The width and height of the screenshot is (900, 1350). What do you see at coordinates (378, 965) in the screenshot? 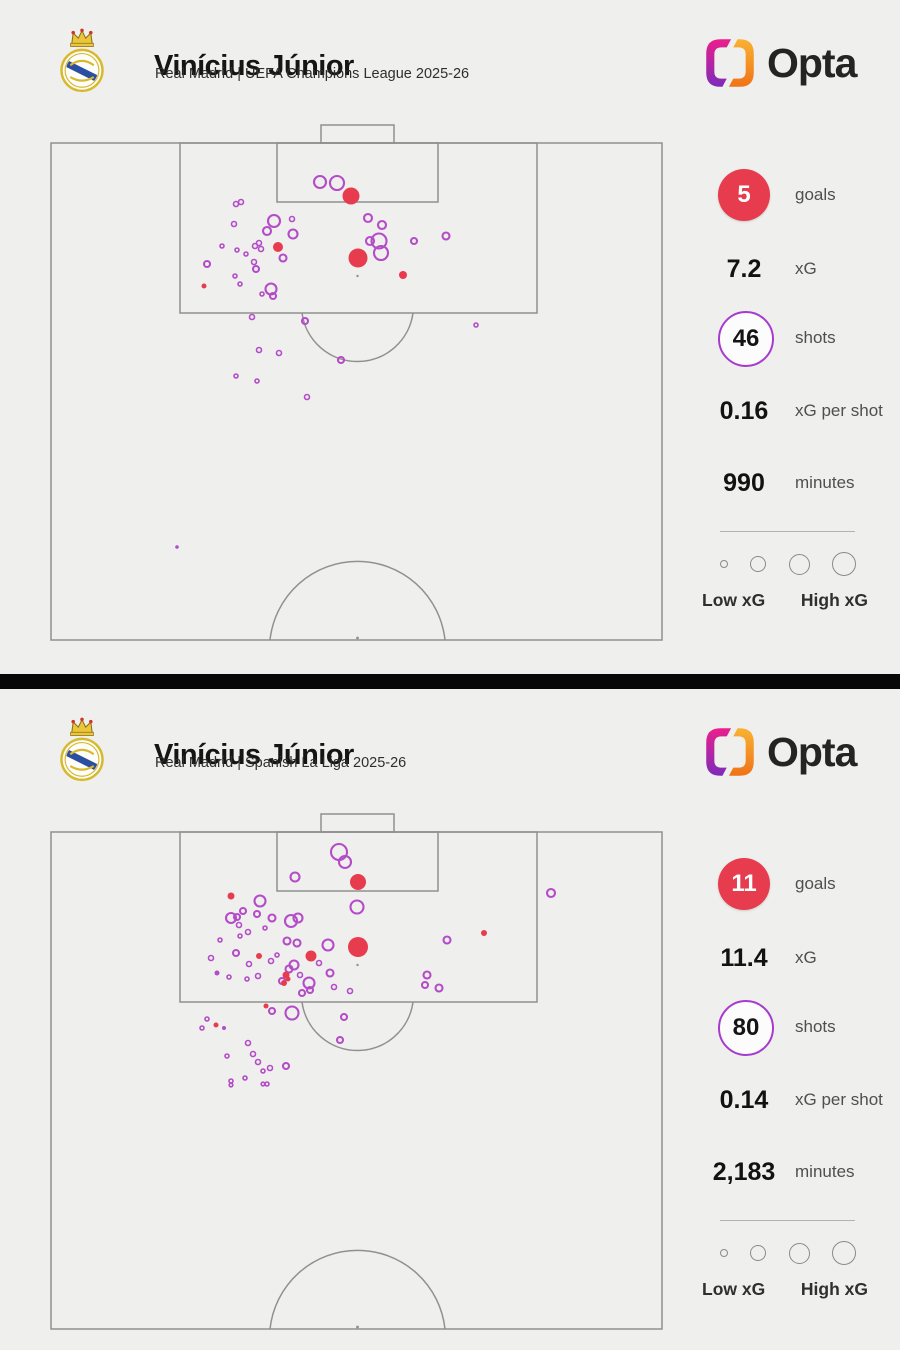
I see `shot-dots` at bounding box center [378, 965].